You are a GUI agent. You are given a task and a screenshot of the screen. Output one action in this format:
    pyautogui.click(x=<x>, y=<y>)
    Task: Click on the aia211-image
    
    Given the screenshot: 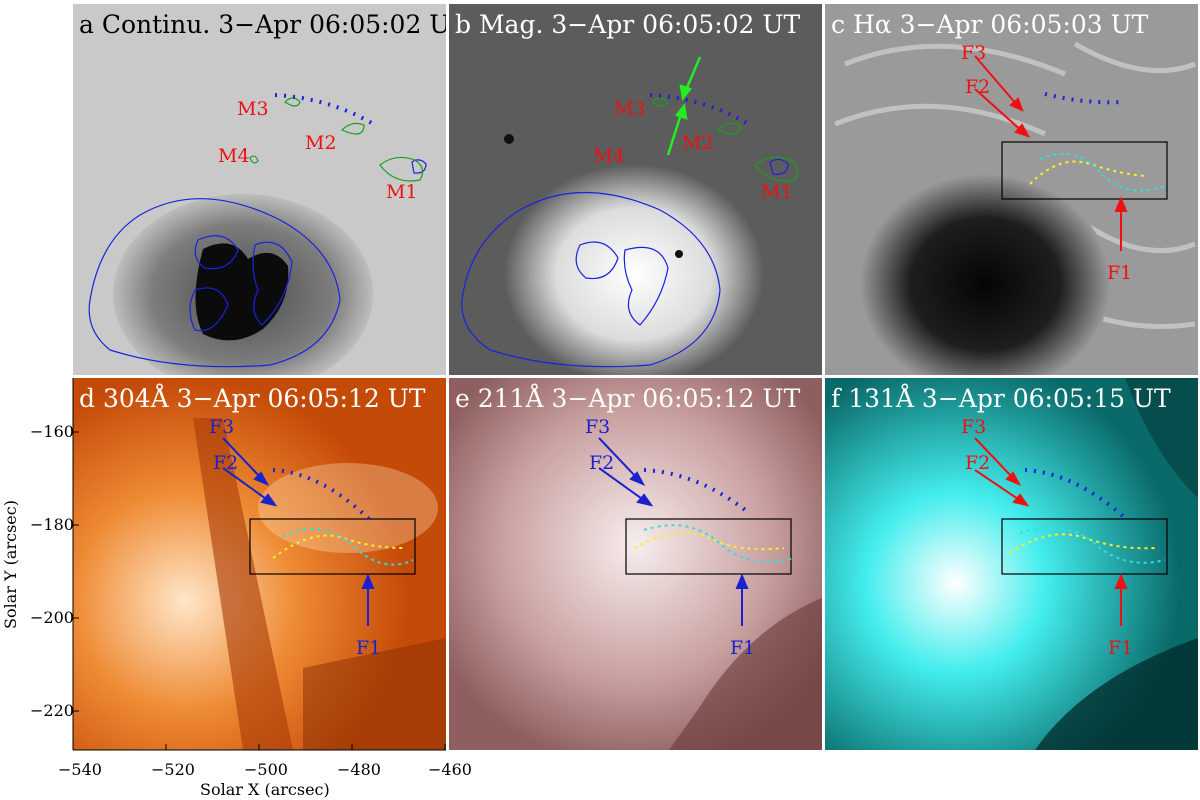 What is the action you would take?
    pyautogui.click(x=635, y=564)
    